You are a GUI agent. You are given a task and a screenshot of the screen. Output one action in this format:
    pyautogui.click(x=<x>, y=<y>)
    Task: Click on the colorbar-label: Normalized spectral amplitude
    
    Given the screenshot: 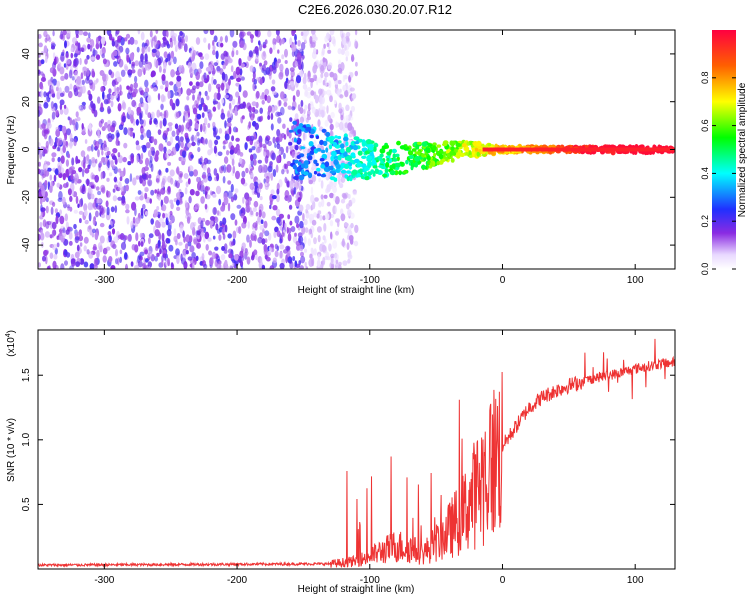 What is the action you would take?
    pyautogui.click(x=742, y=149)
    